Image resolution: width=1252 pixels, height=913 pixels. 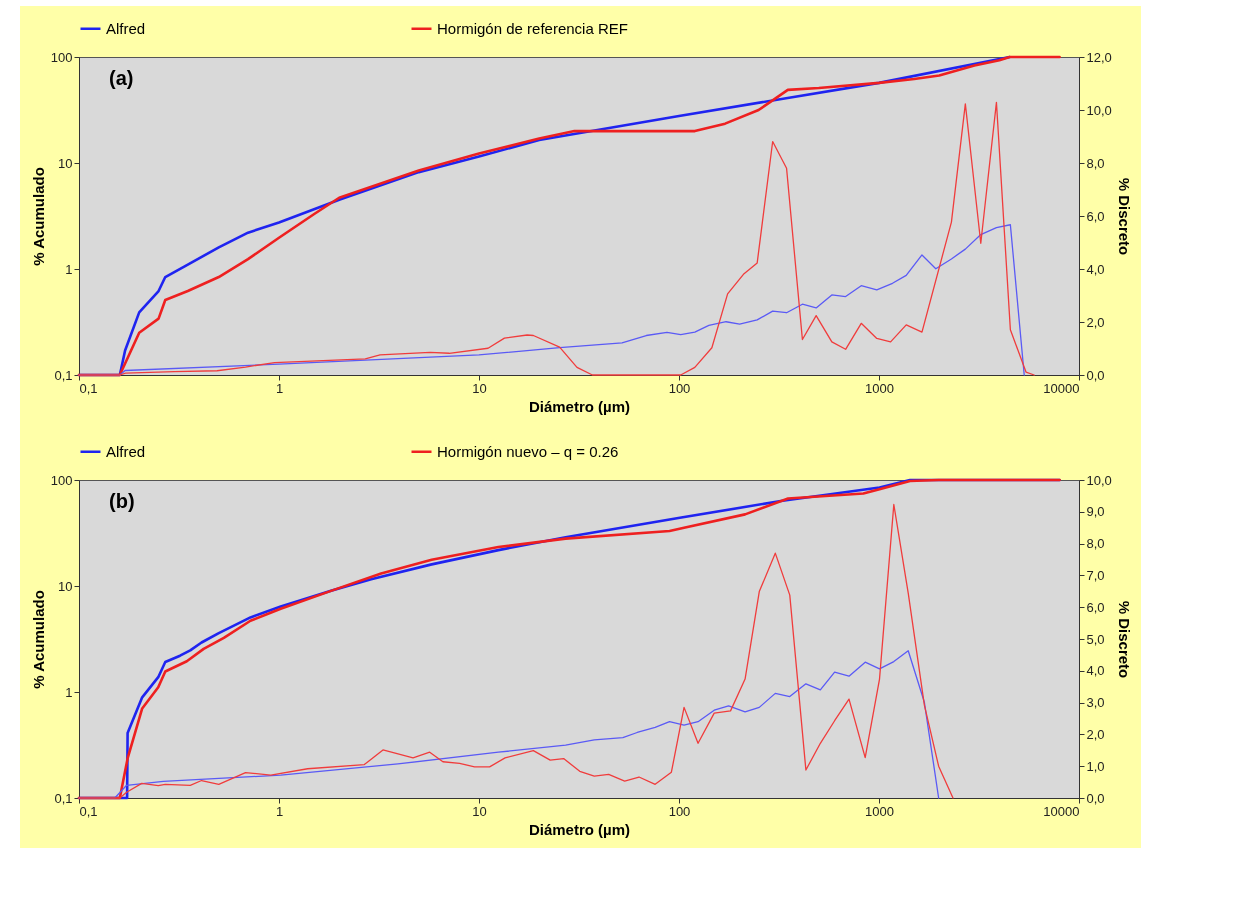 What do you see at coordinates (122, 501) in the screenshot?
I see `annotation: (b)` at bounding box center [122, 501].